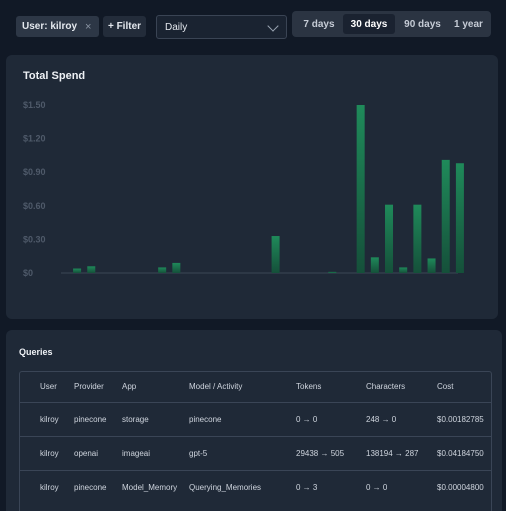 The width and height of the screenshot is (506, 511). What do you see at coordinates (124, 26) in the screenshot?
I see `add-filter-button: + Filter` at bounding box center [124, 26].